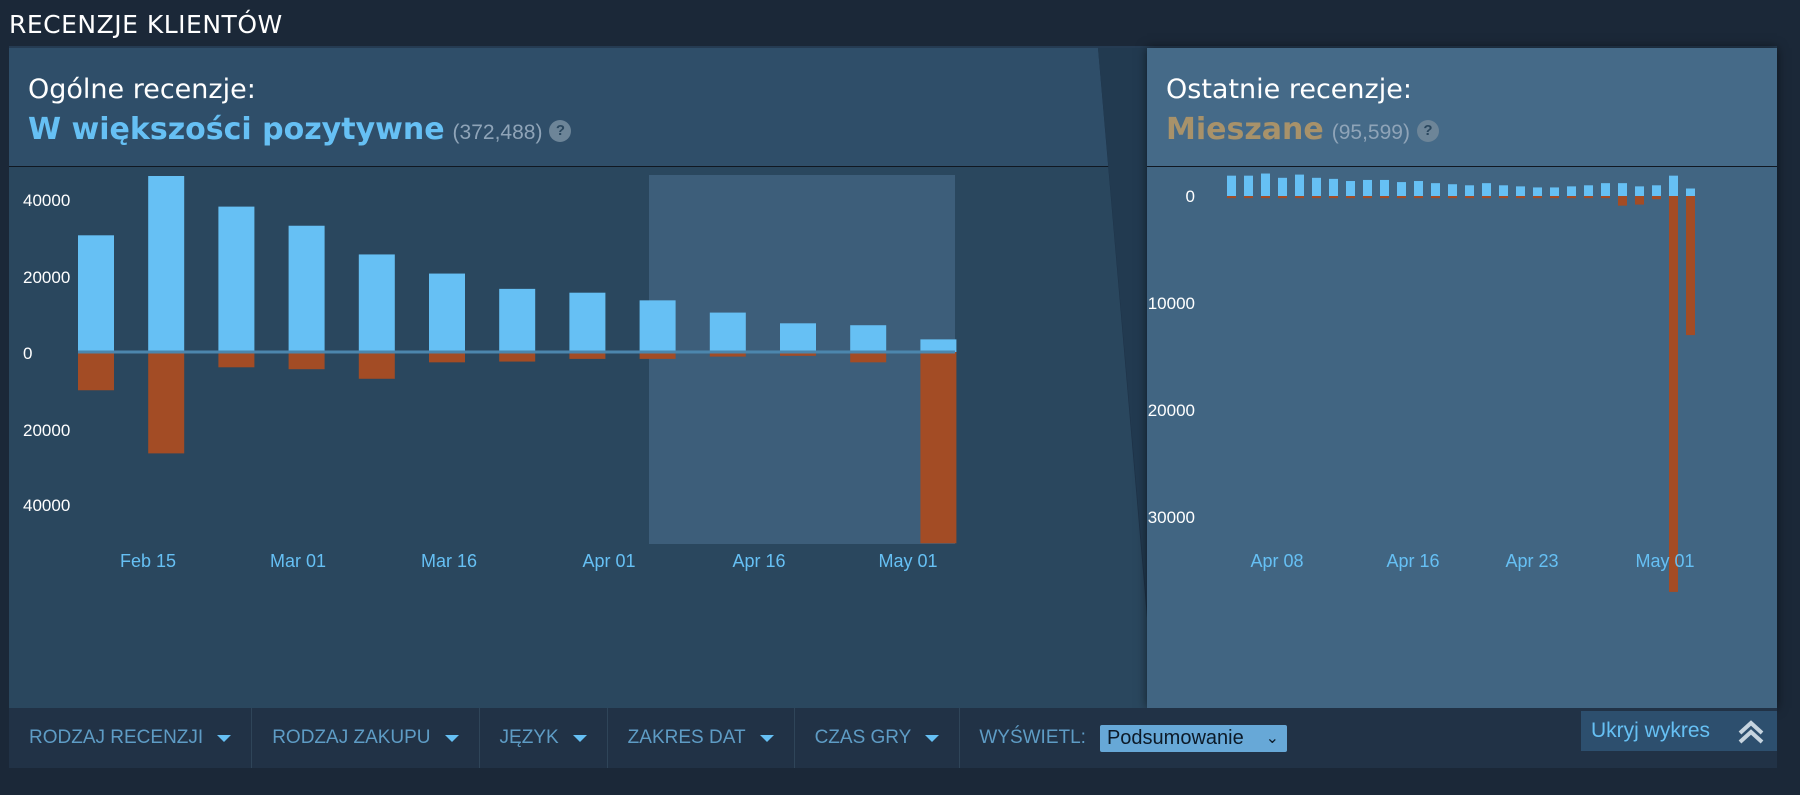 The width and height of the screenshot is (1800, 795). Describe the element at coordinates (236, 129) in the screenshot. I see `overall-score: W większości pozytywne` at that location.